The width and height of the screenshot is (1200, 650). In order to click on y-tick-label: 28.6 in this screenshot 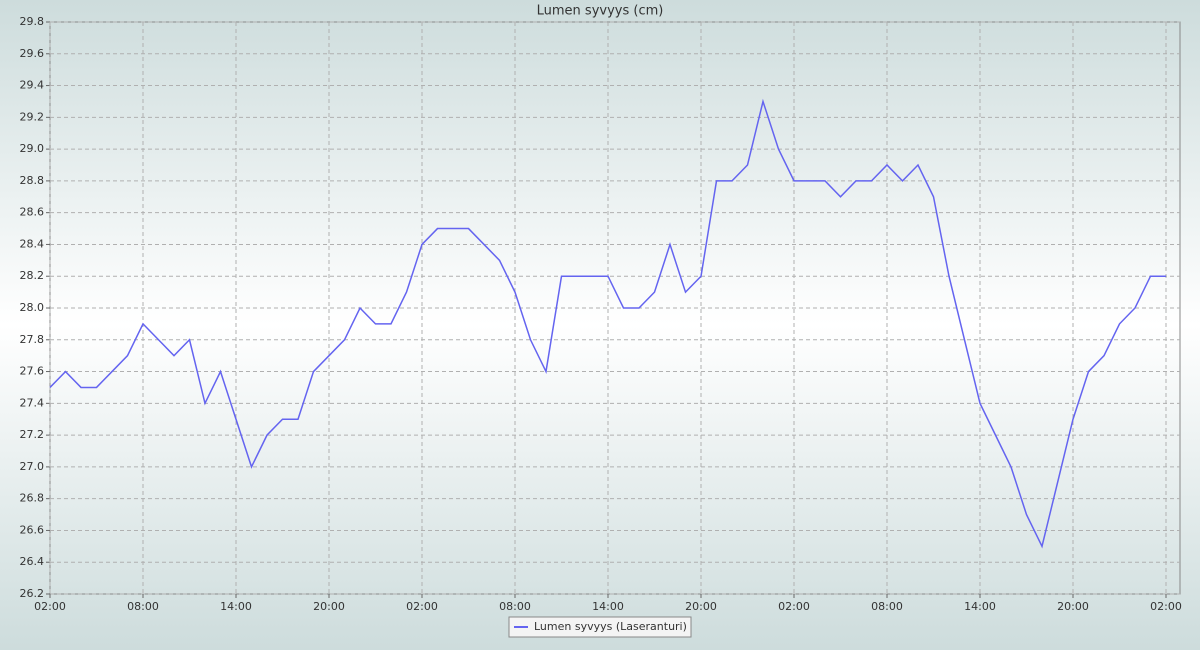, I will do `click(32, 212)`.